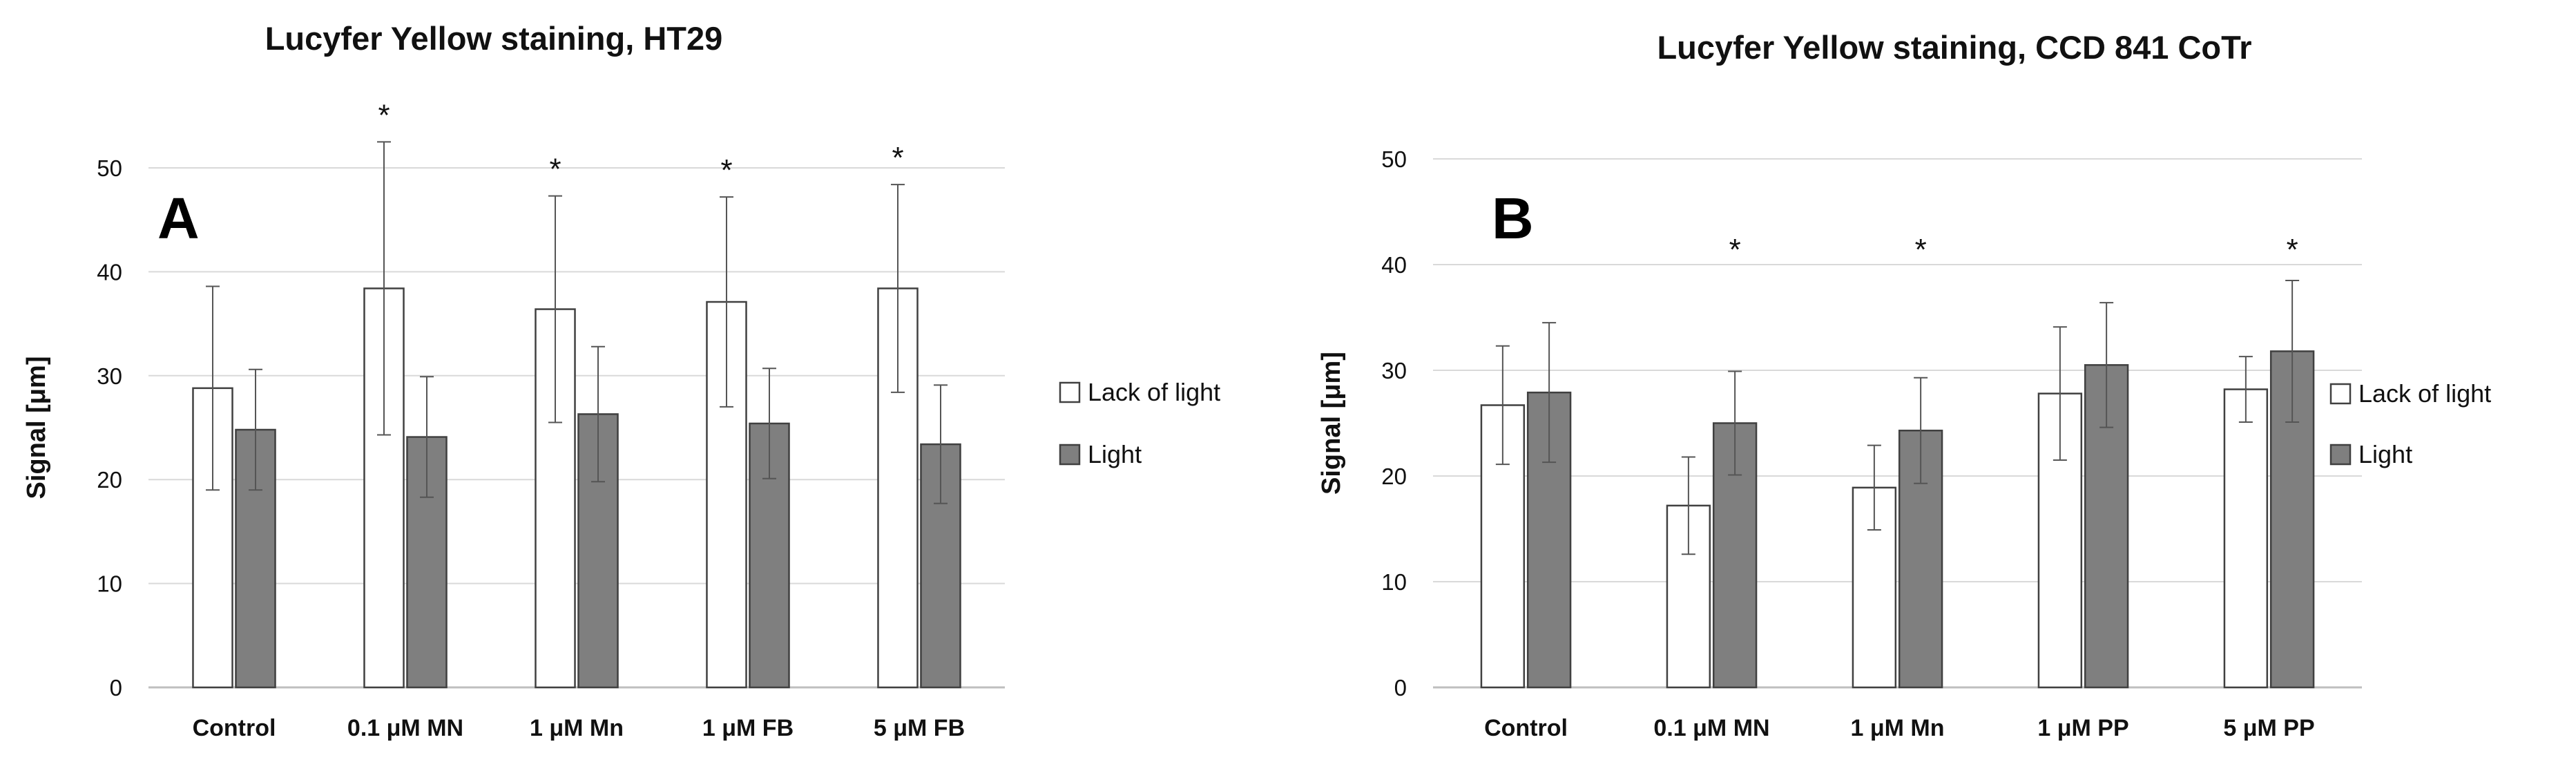 The width and height of the screenshot is (2576, 762). What do you see at coordinates (178, 218) in the screenshot?
I see `panel-letter: A` at bounding box center [178, 218].